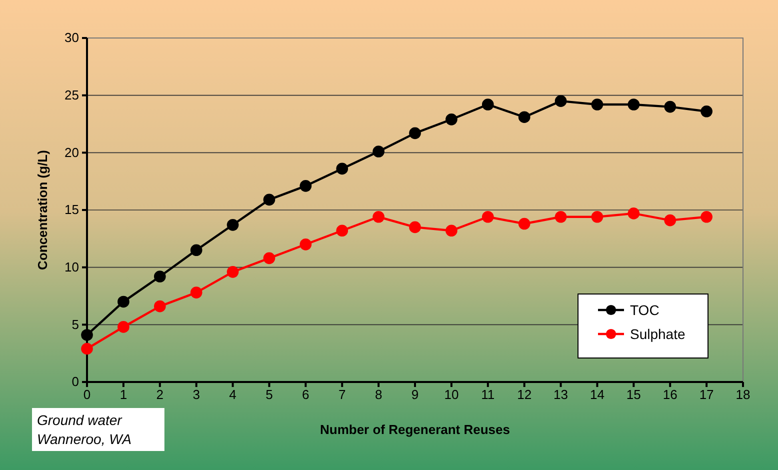 The width and height of the screenshot is (778, 470). Describe the element at coordinates (160, 394) in the screenshot. I see `x-tick-label: 2` at that location.